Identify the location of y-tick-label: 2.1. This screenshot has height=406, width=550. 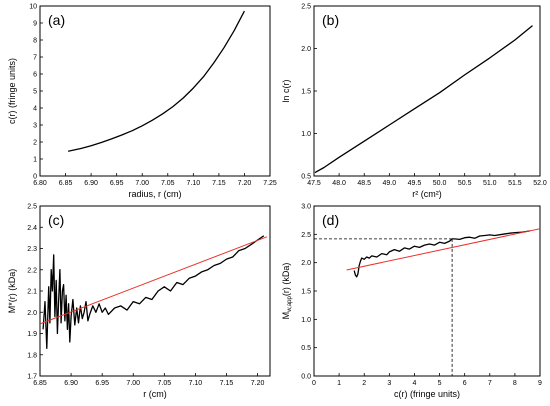
(32, 292).